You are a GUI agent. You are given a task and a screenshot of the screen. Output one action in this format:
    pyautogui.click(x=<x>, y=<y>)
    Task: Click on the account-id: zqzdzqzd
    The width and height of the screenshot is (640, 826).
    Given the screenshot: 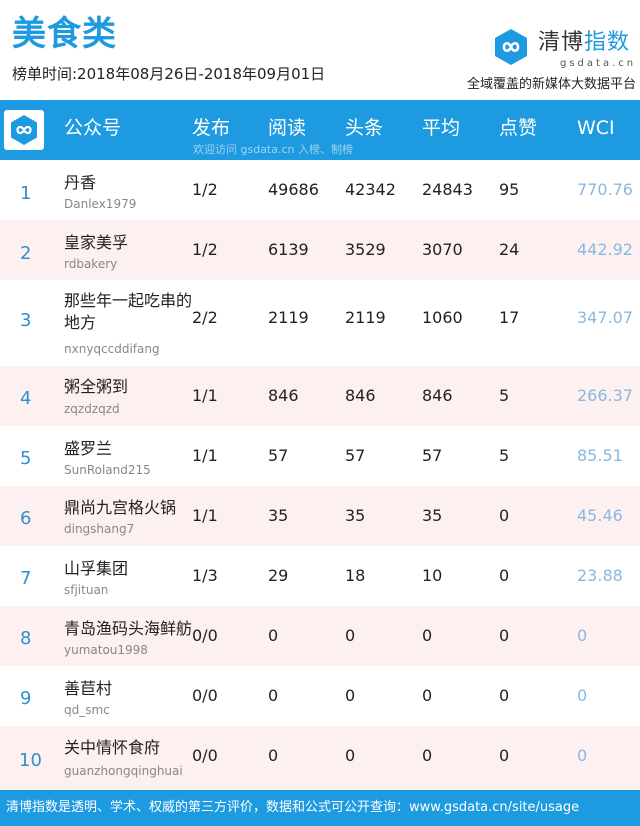 What is the action you would take?
    pyautogui.click(x=92, y=409)
    